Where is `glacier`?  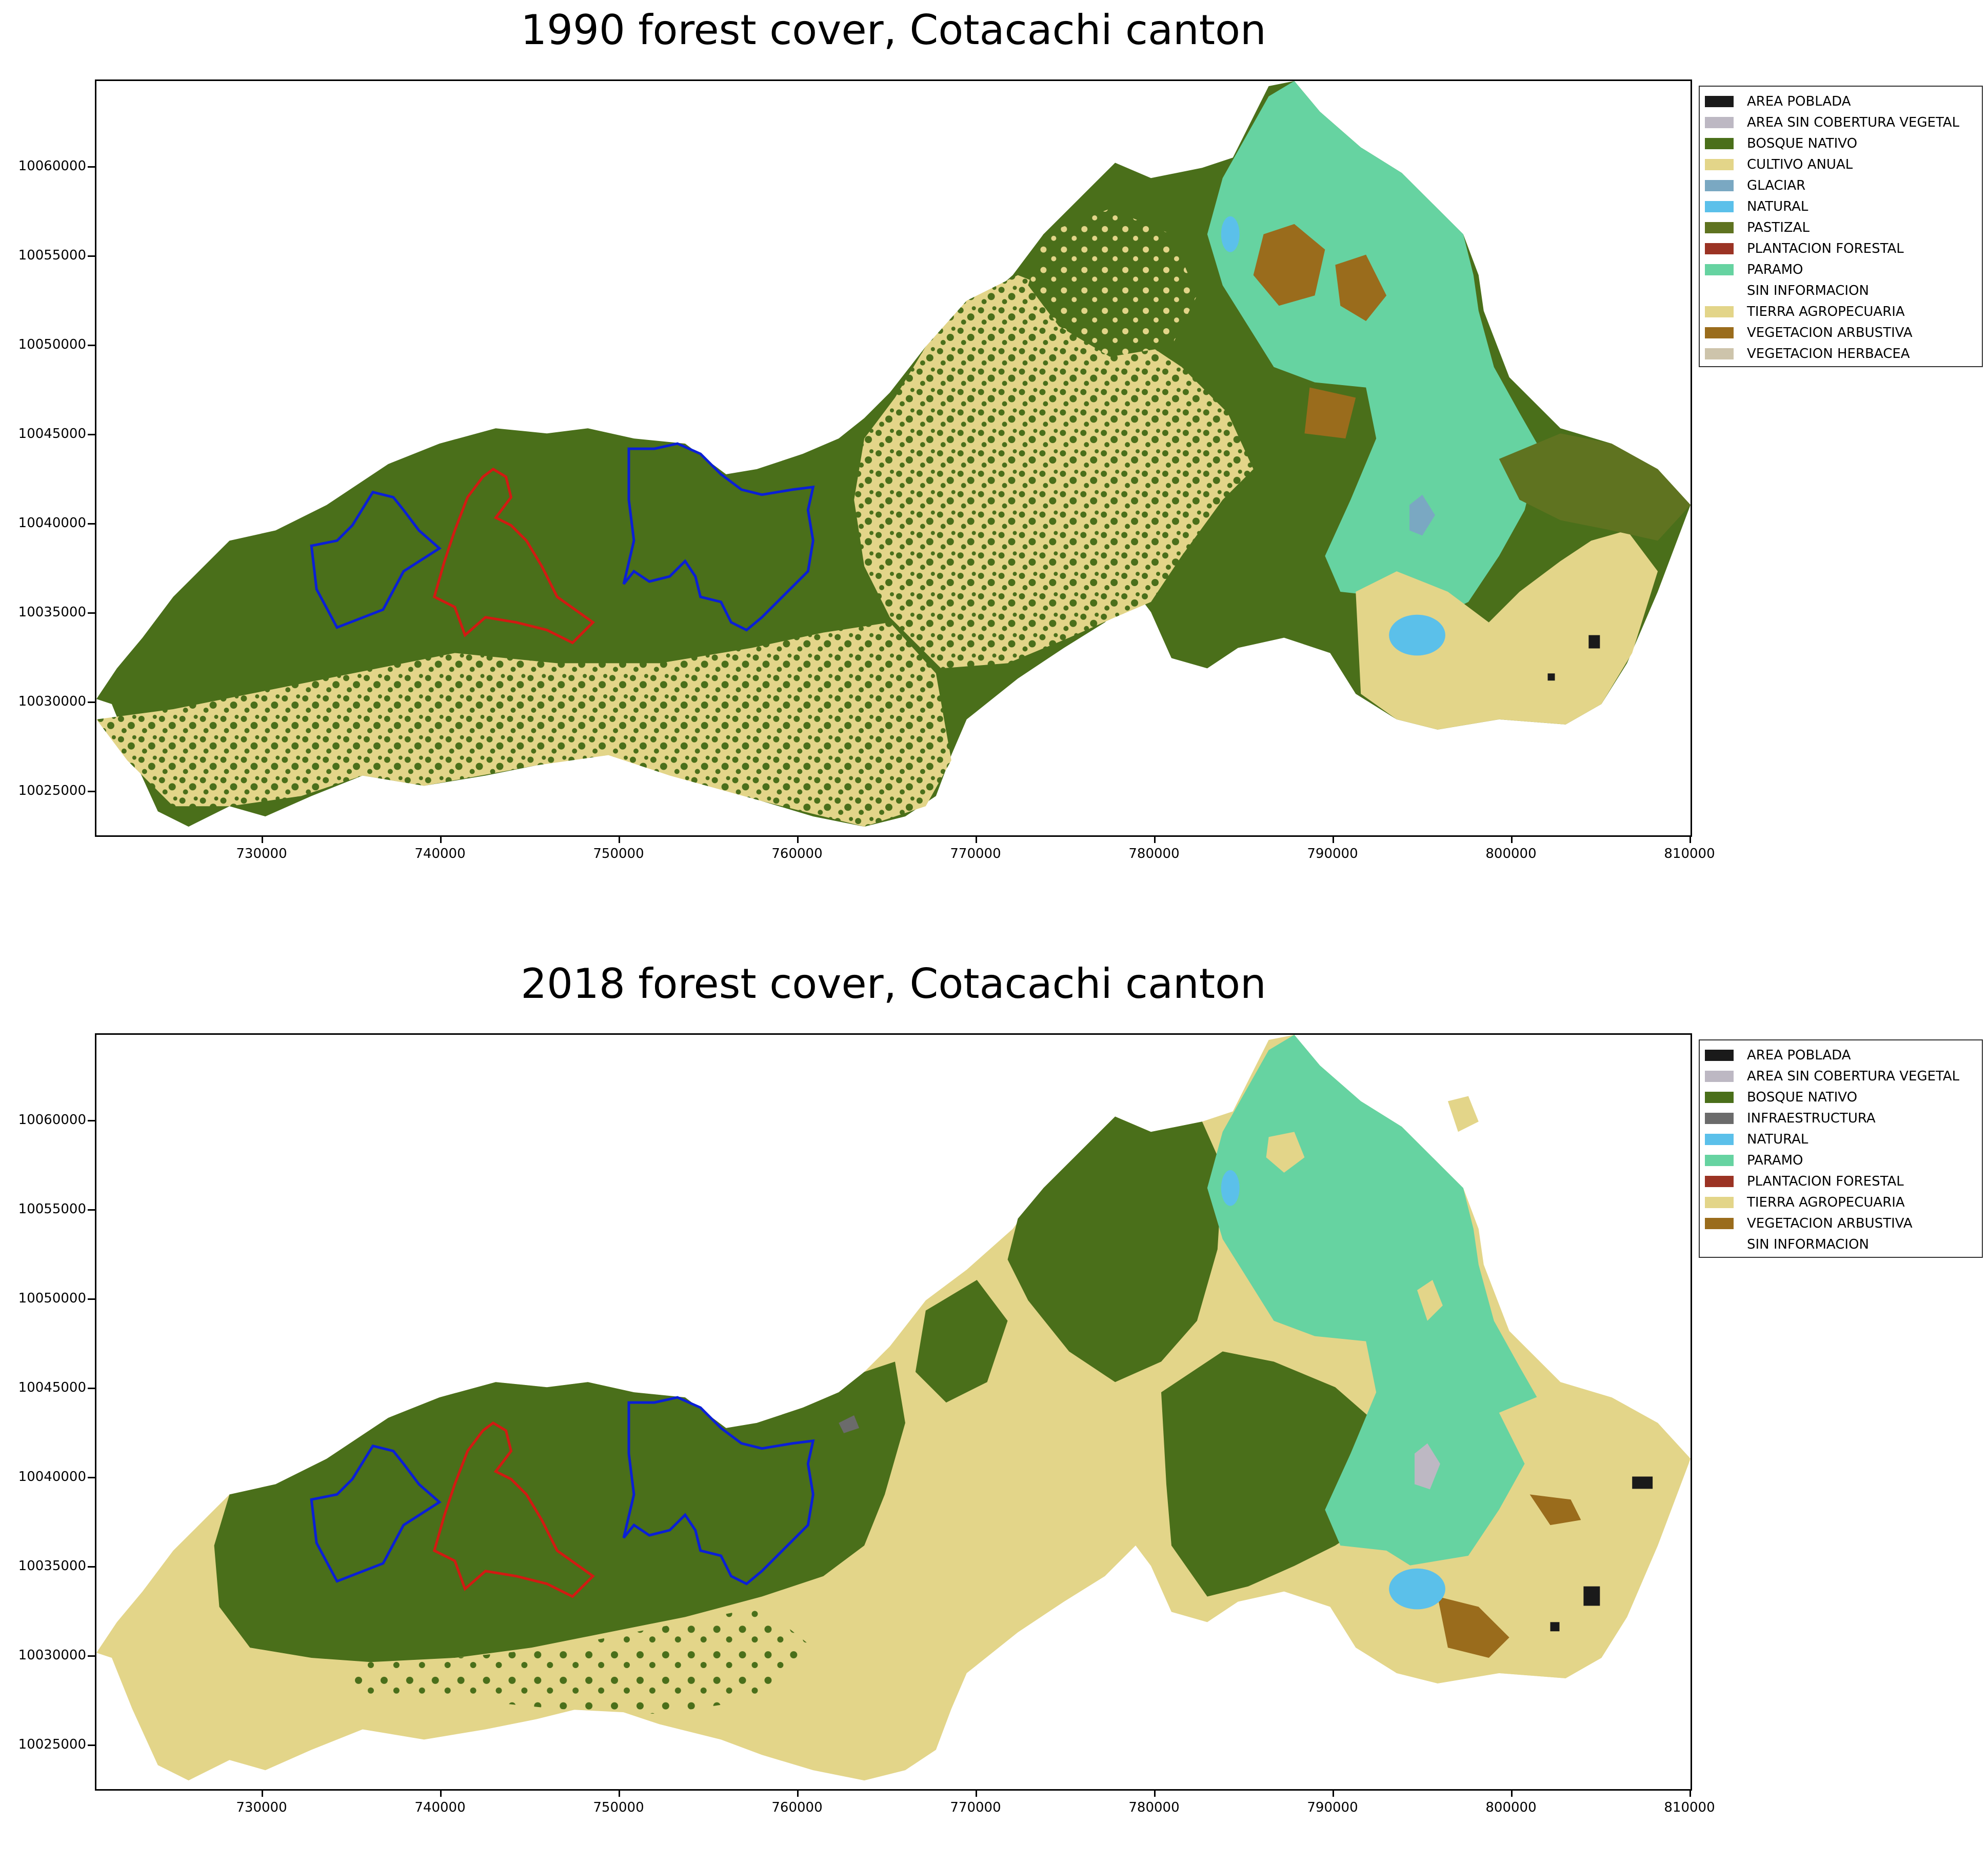 glacier is located at coordinates (1422, 515).